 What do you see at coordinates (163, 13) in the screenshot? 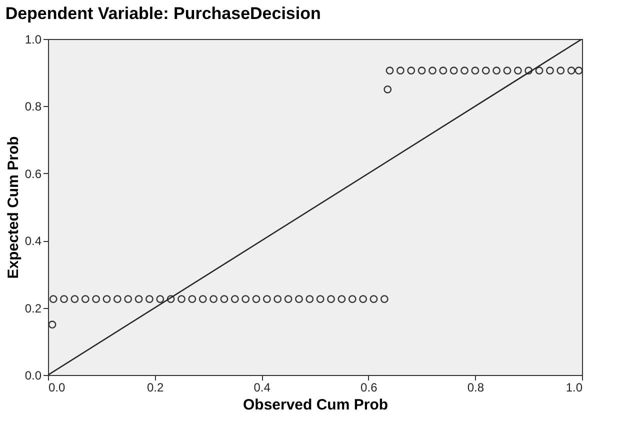
I see `chart-title: Dependent Variable: PurchaseDecision` at bounding box center [163, 13].